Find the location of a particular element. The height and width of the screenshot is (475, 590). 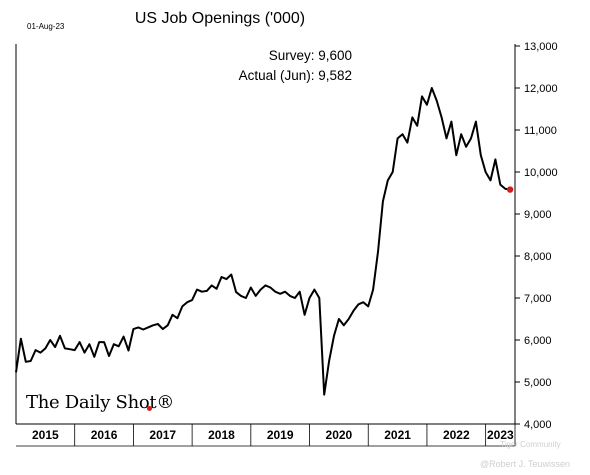

y-tick-label: 5,000 is located at coordinates (538, 383).